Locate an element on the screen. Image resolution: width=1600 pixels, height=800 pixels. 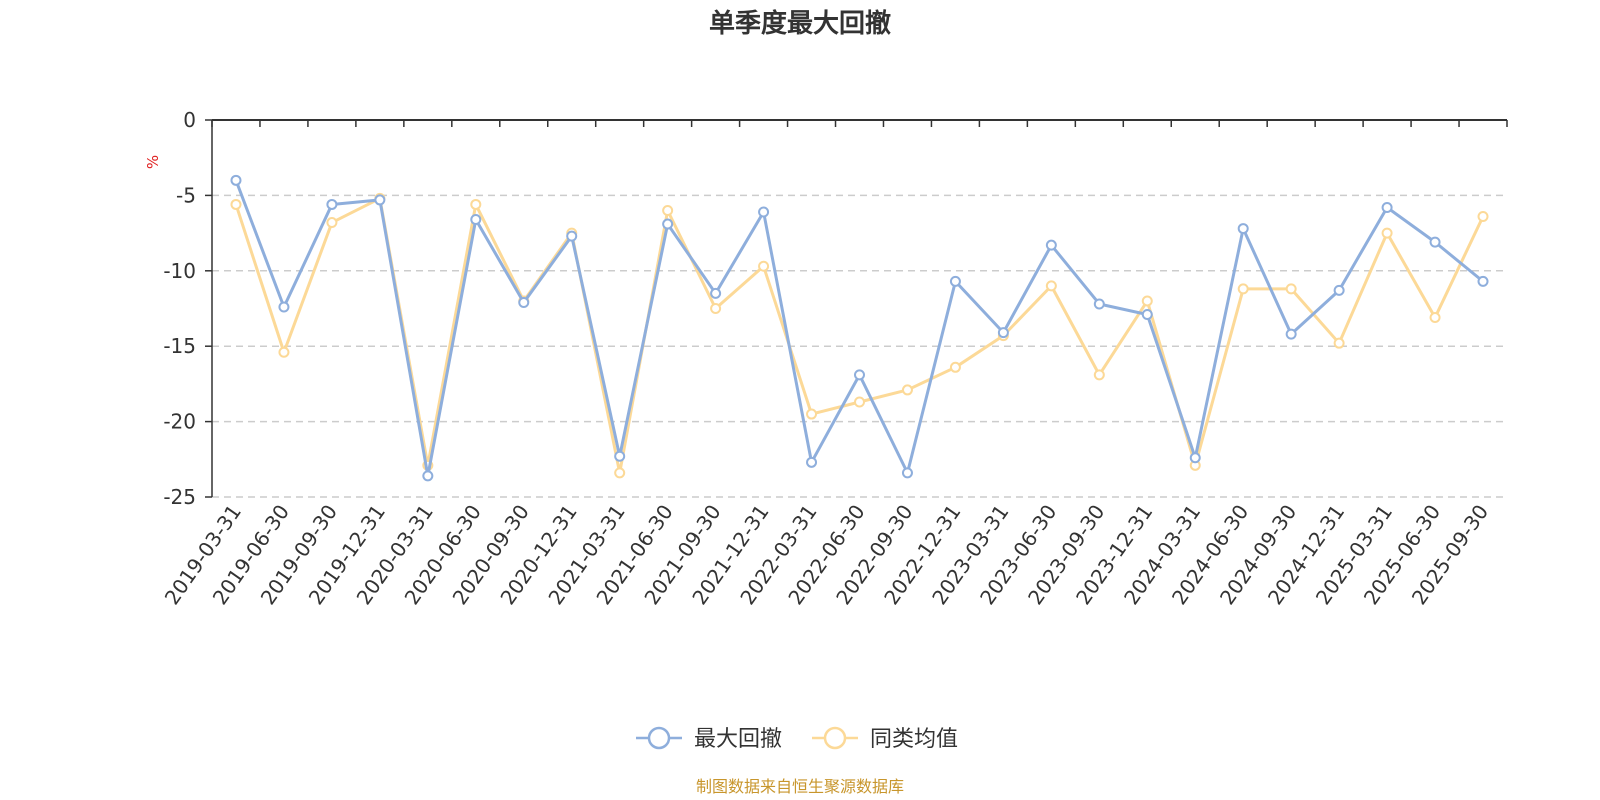
y-axis-ticks: 0 -5 -10 -15 -20 -25 is located at coordinates (187, 308).